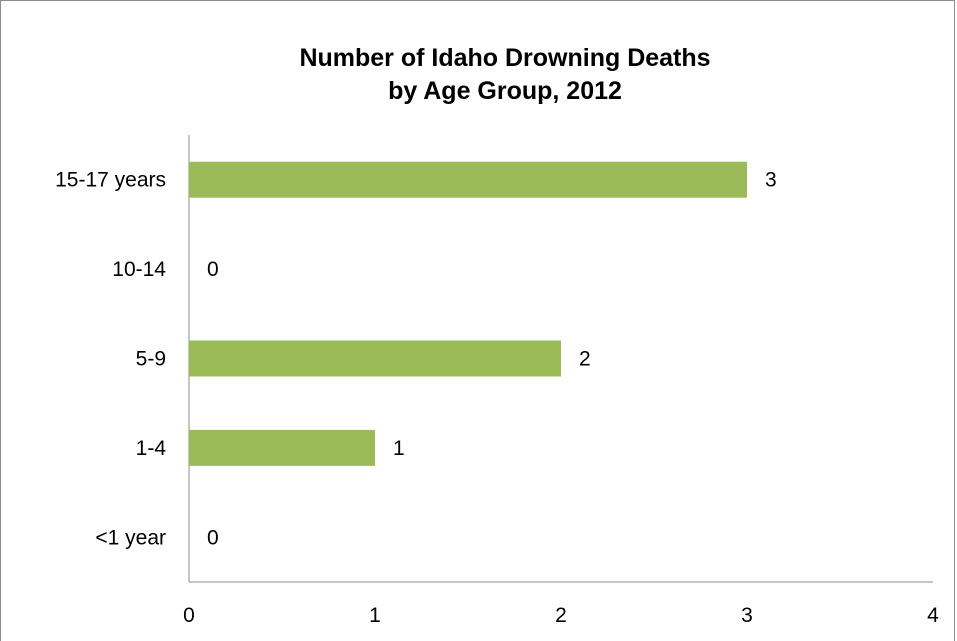  Describe the element at coordinates (139, 269) in the screenshot. I see `y-tick-label-1: 10-14` at that location.